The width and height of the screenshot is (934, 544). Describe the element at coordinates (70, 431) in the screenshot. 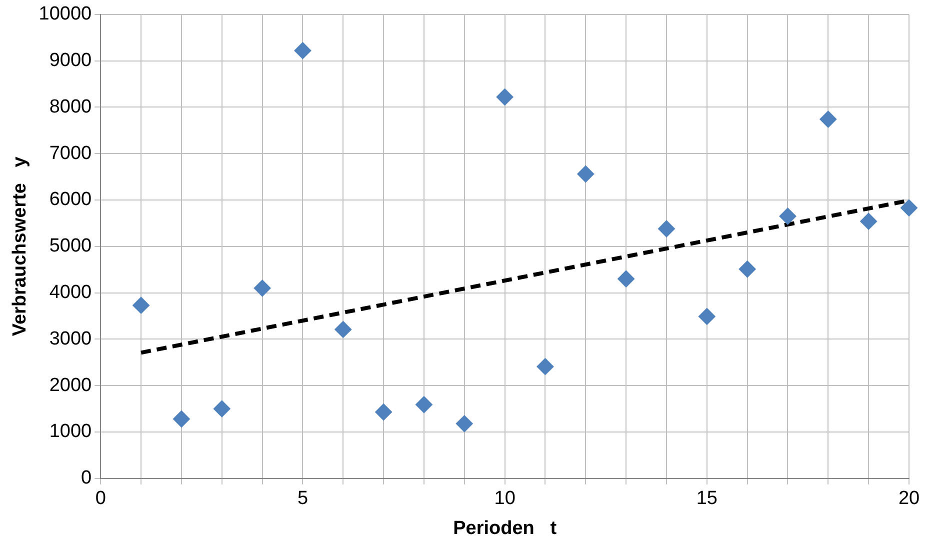

I see `y-tick-label: 1000` at that location.